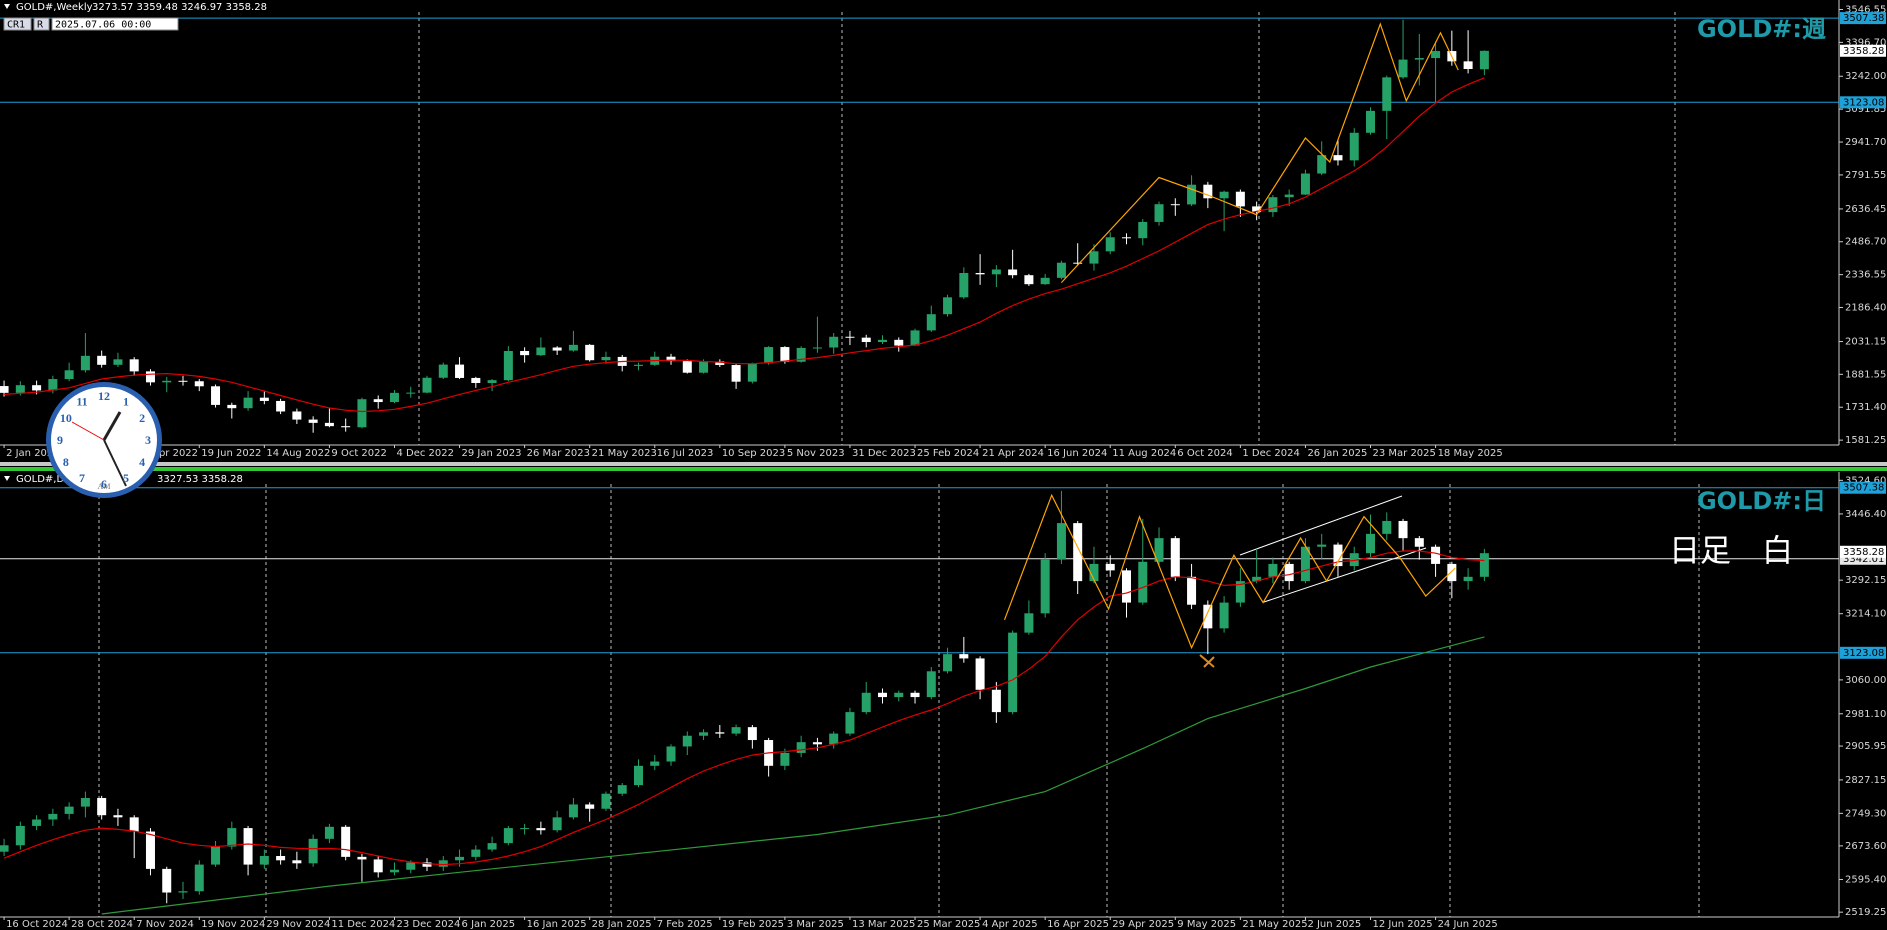 Image resolution: width=1887 pixels, height=930 pixels. Describe the element at coordinates (1863, 18) in the screenshot. I see `price-label: 3507.38` at that location.